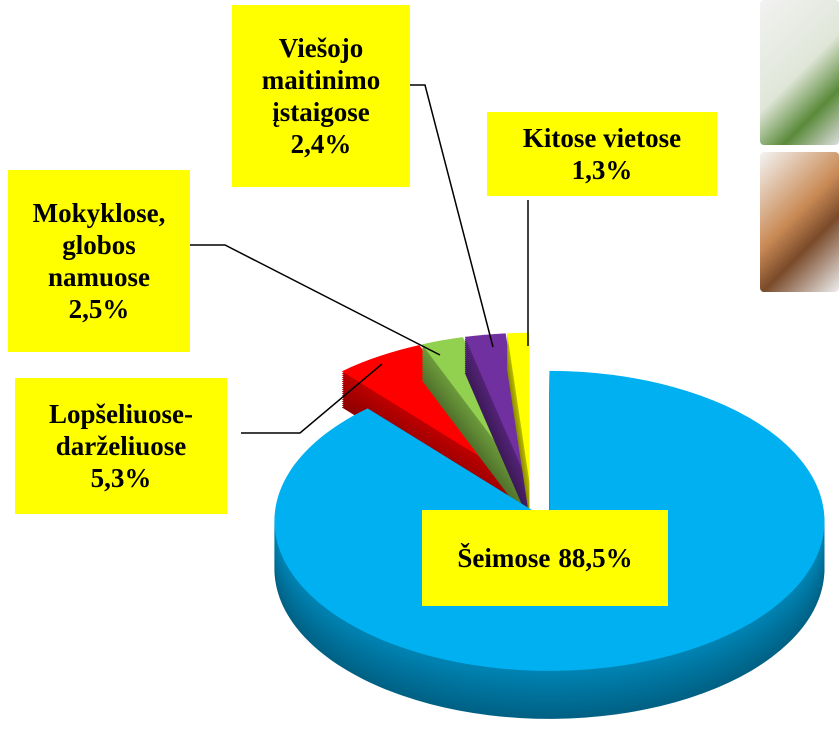 This screenshot has width=839, height=735. Describe the element at coordinates (99, 309) in the screenshot. I see `value-label: 2,5%` at that location.